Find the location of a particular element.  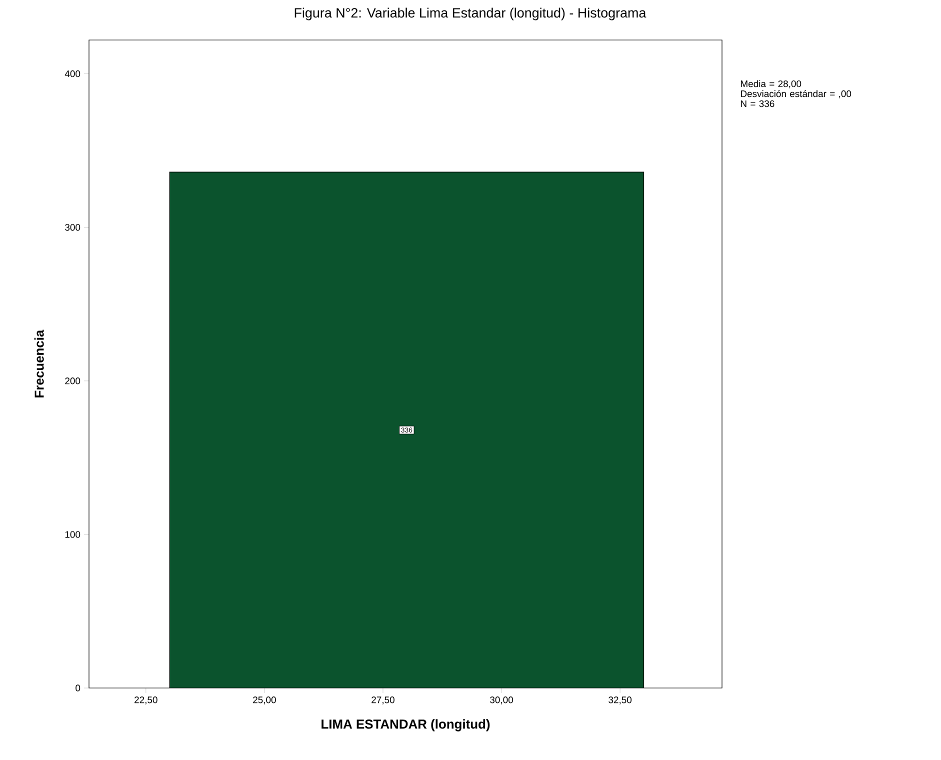

text: Media = 28,00 Desviación estándar = ,00 N = 336 is located at coordinates (796, 94).